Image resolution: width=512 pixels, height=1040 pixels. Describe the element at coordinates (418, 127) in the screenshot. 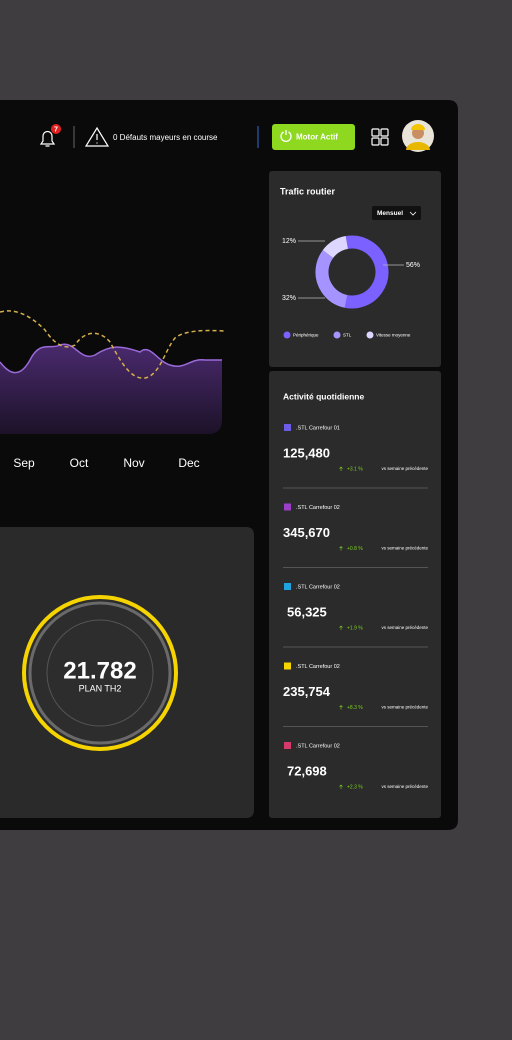

I see `avatar-helmet` at that location.